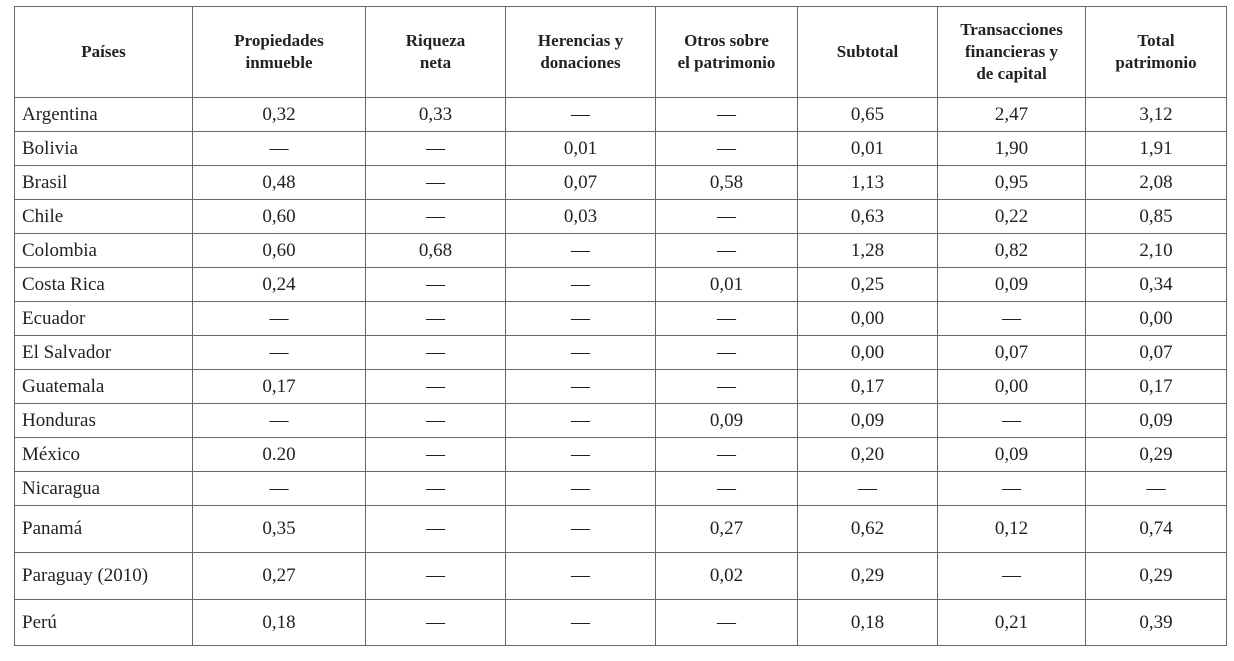 The width and height of the screenshot is (1234, 661). What do you see at coordinates (620, 318) in the screenshot?
I see `table-row: Ecuador — — — —0,00—0,00` at bounding box center [620, 318].